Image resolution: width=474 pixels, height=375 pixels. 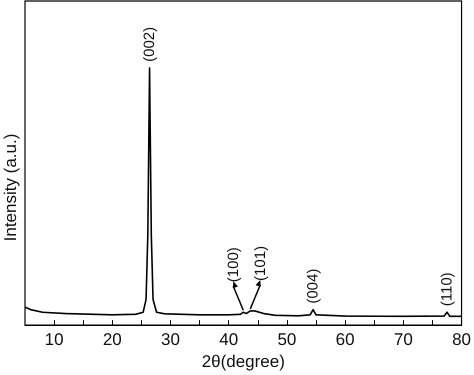 What do you see at coordinates (10, 188) in the screenshot?
I see `y-axis-title: Intensity (a.u.)` at bounding box center [10, 188].